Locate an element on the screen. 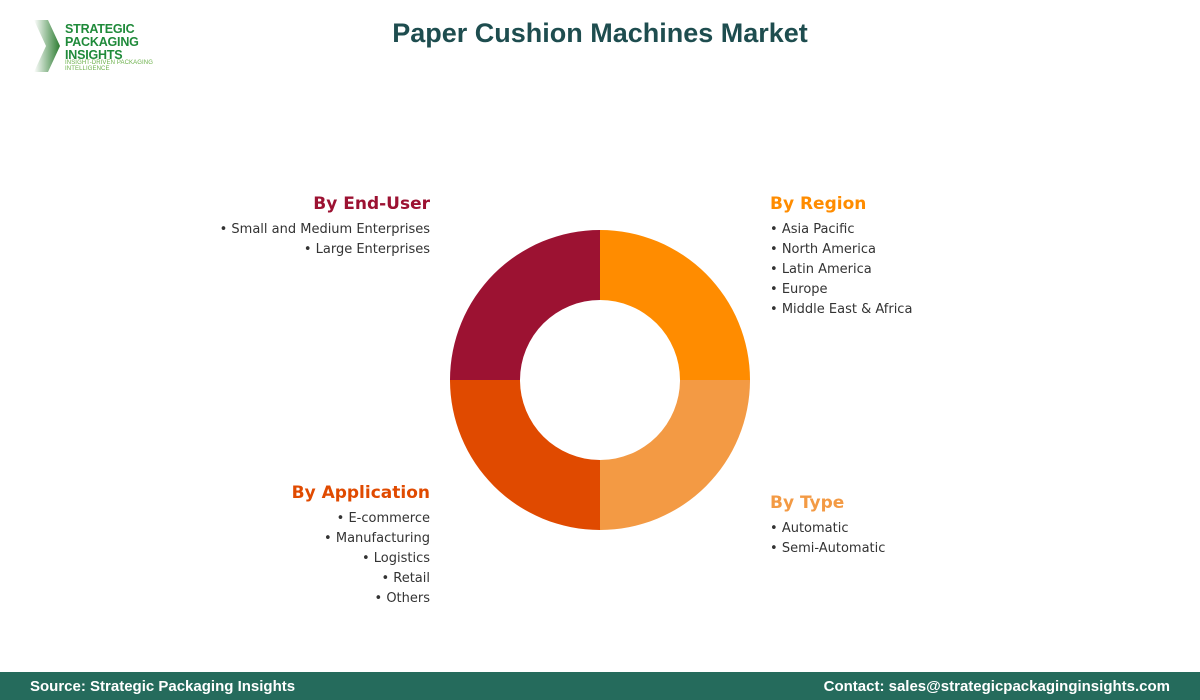 Image resolution: width=1200 pixels, height=700 pixels. list-item: North America is located at coordinates (841, 250).